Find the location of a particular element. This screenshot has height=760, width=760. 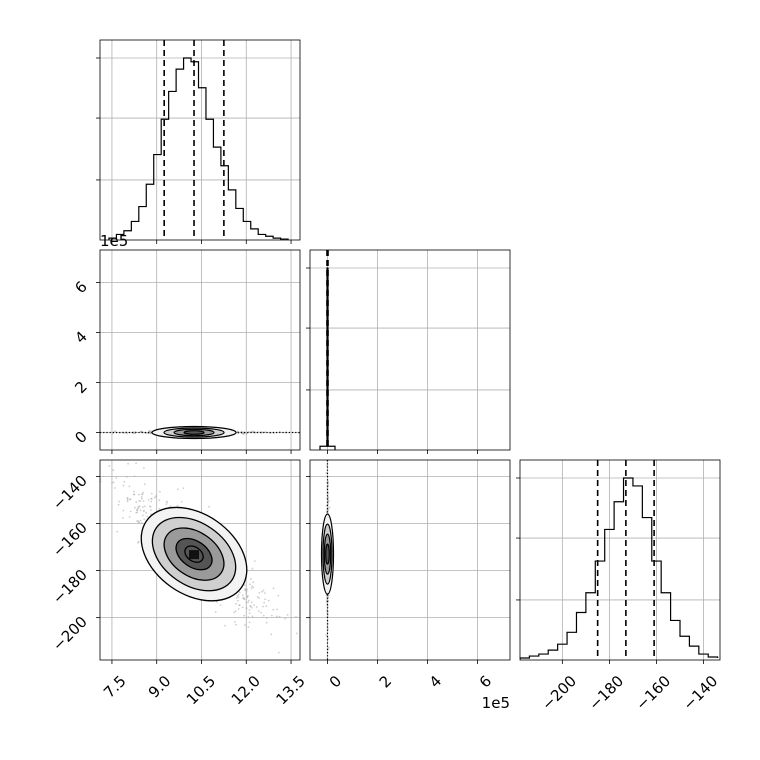

x-tick-label: 9.0 is located at coordinates (160, 687).